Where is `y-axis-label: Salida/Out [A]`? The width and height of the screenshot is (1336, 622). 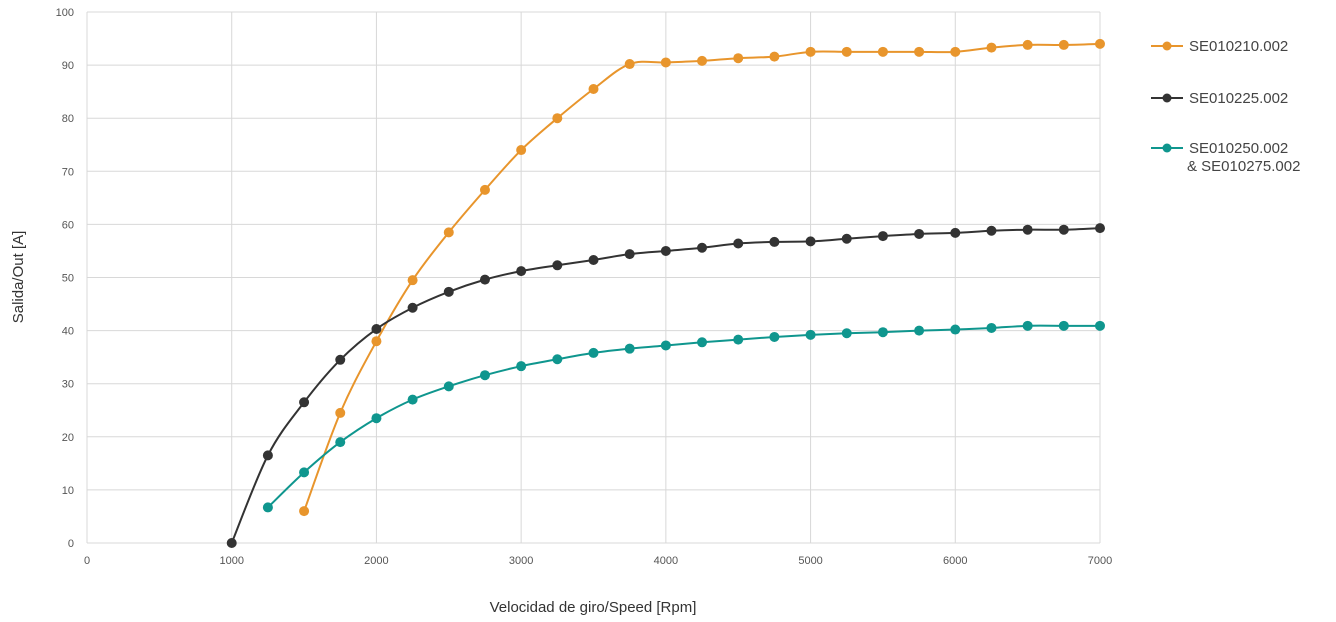 y-axis-label: Salida/Out [A] is located at coordinates (18, 277).